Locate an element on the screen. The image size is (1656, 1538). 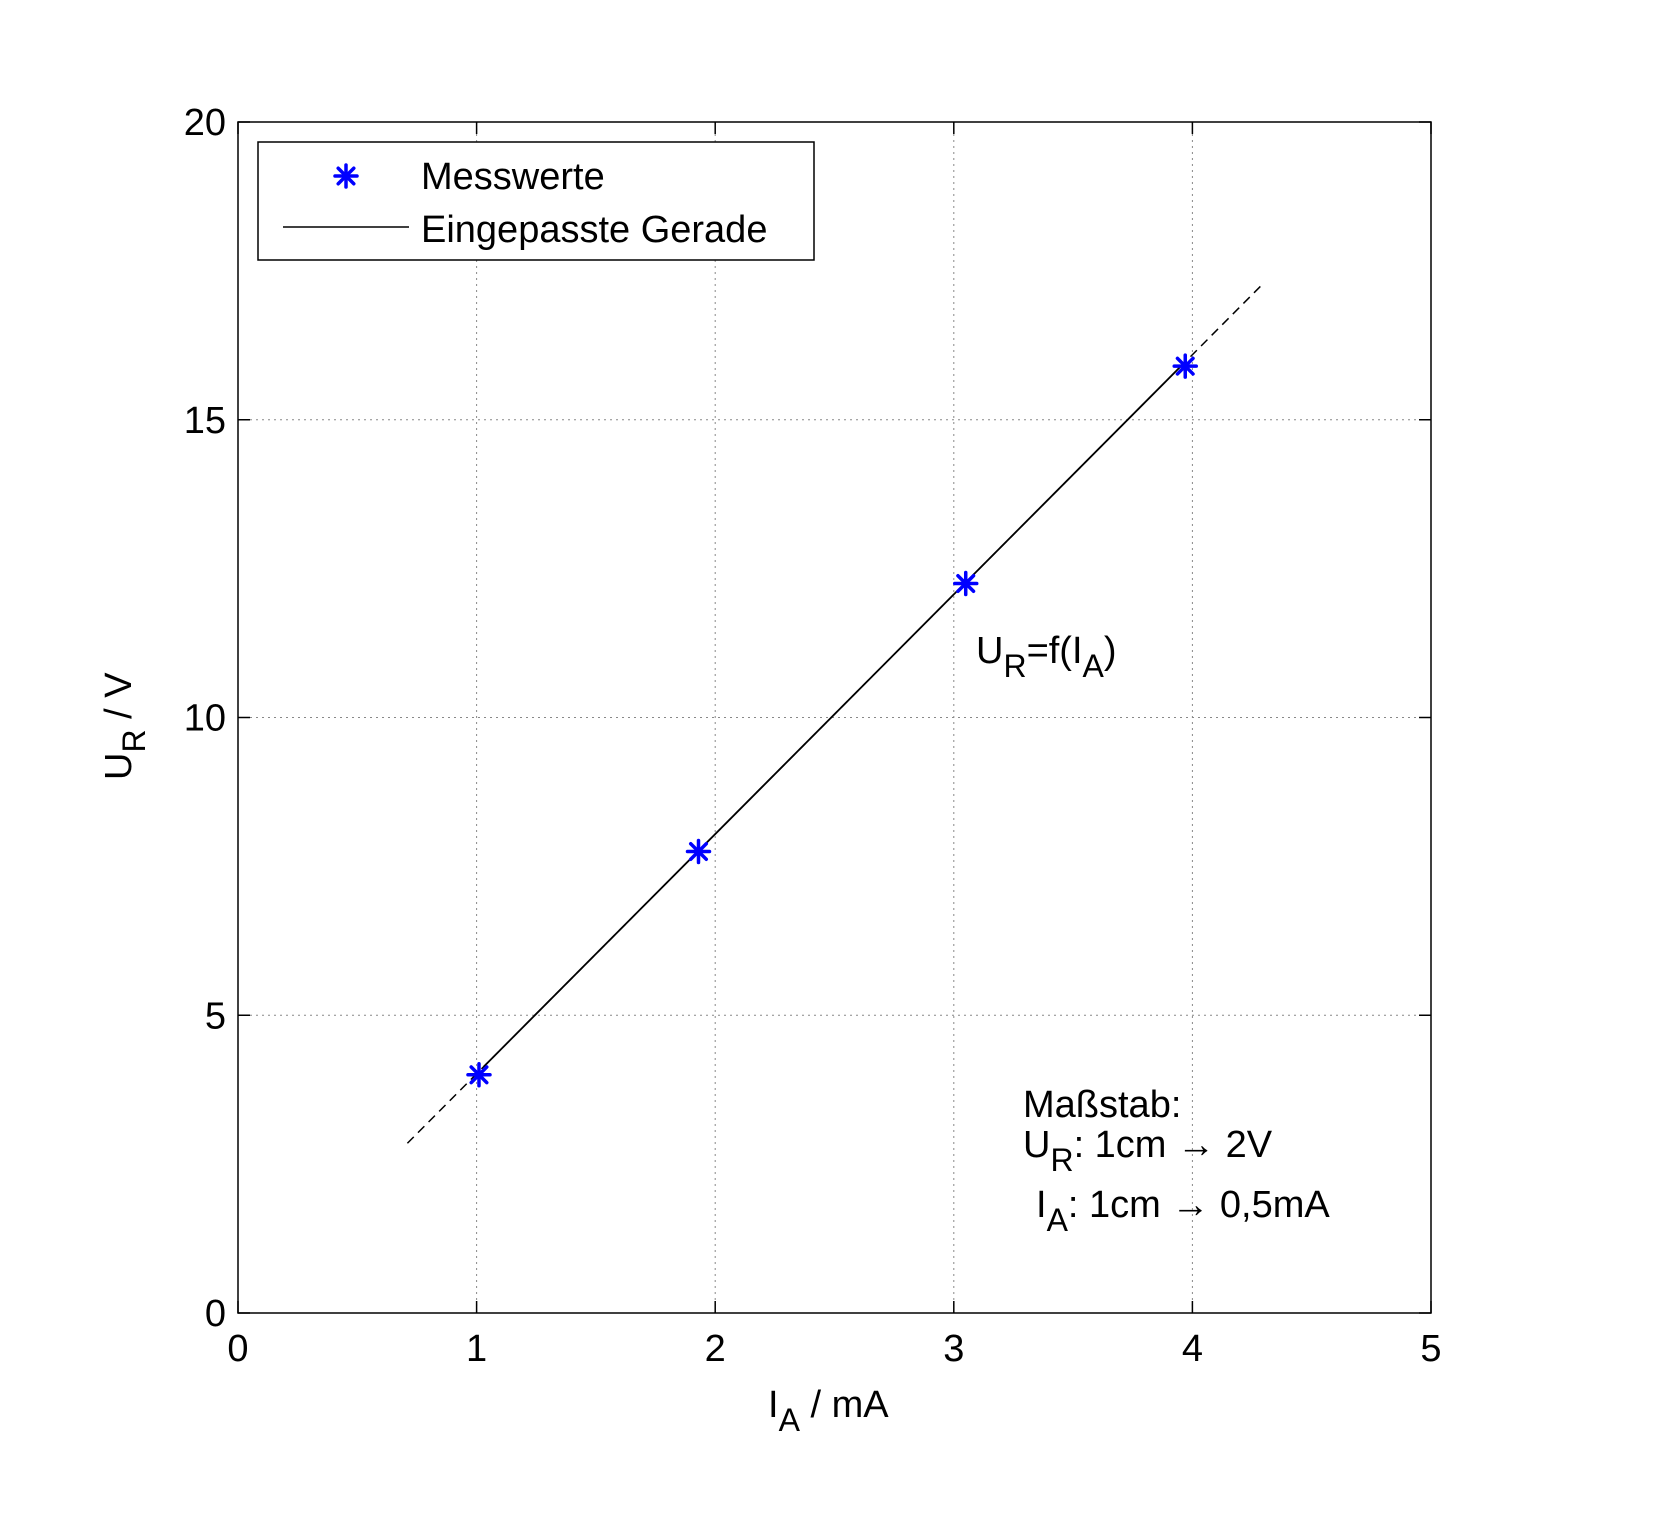
legend-asterisk is located at coordinates (346, 176).